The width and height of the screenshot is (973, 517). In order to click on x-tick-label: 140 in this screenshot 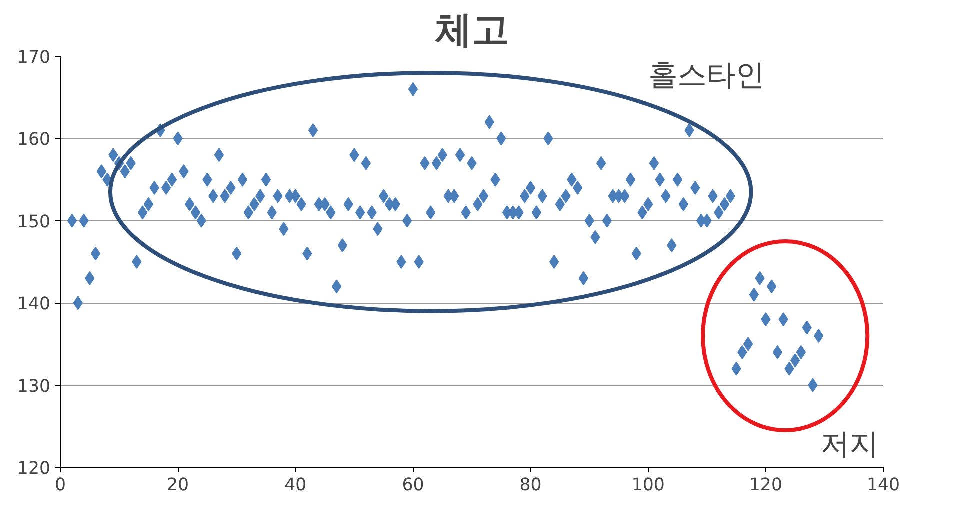, I will do `click(883, 486)`.